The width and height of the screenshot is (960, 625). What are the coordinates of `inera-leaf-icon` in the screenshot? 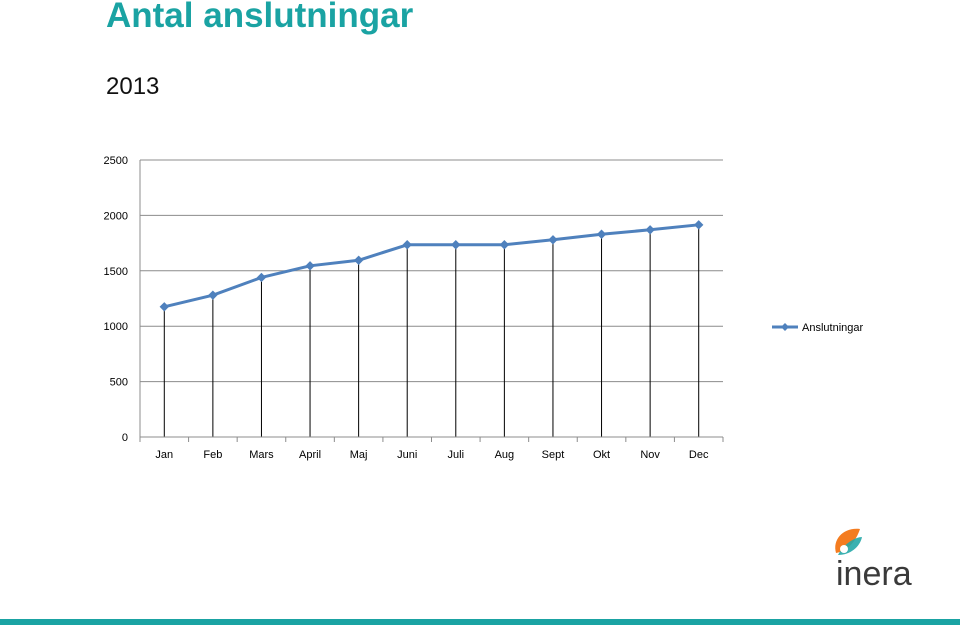 It's located at (848, 541).